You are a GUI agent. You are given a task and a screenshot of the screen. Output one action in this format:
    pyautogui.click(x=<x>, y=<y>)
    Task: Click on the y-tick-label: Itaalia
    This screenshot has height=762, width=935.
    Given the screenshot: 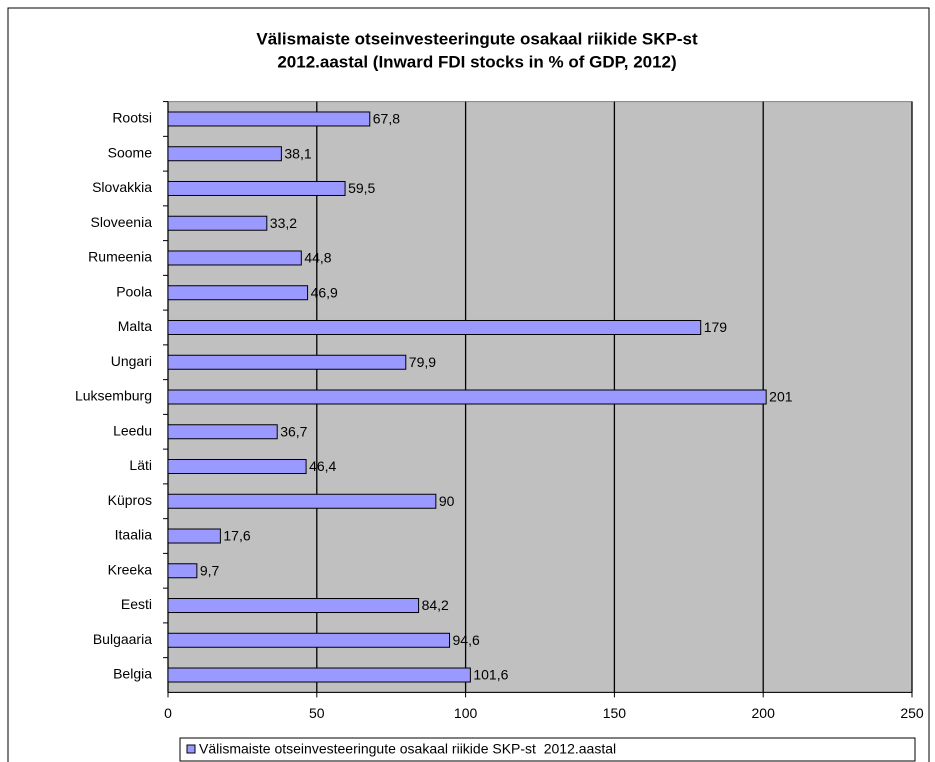 What is the action you would take?
    pyautogui.click(x=134, y=535)
    